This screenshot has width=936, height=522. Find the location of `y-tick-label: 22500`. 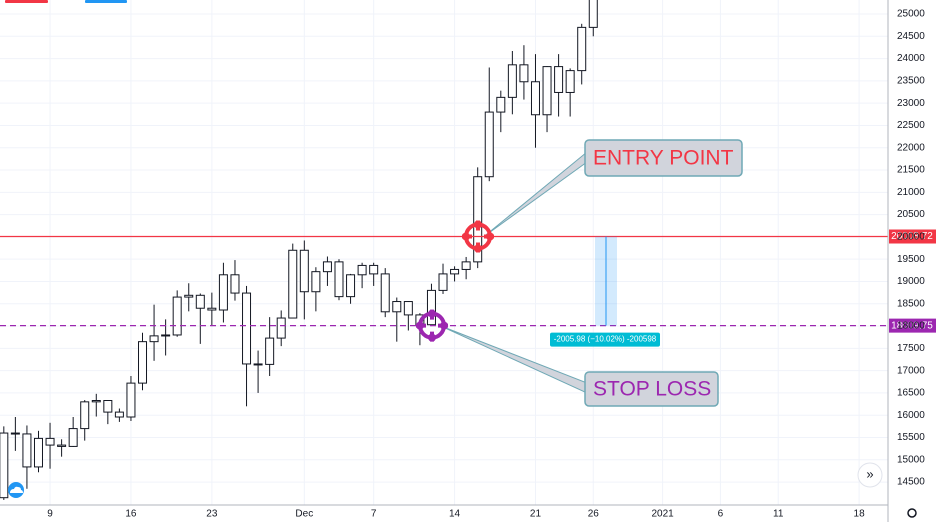

y-tick-label: 22500 is located at coordinates (911, 125).